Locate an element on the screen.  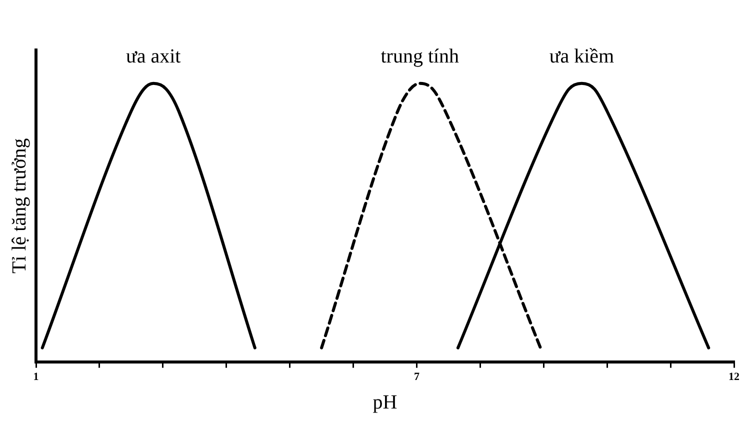
x-tick-label: 7 is located at coordinates (417, 377).